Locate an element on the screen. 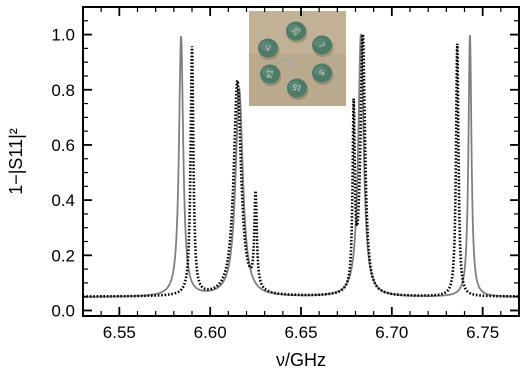 This screenshot has height=376, width=529. inset-disk: 5 is located at coordinates (323, 74).